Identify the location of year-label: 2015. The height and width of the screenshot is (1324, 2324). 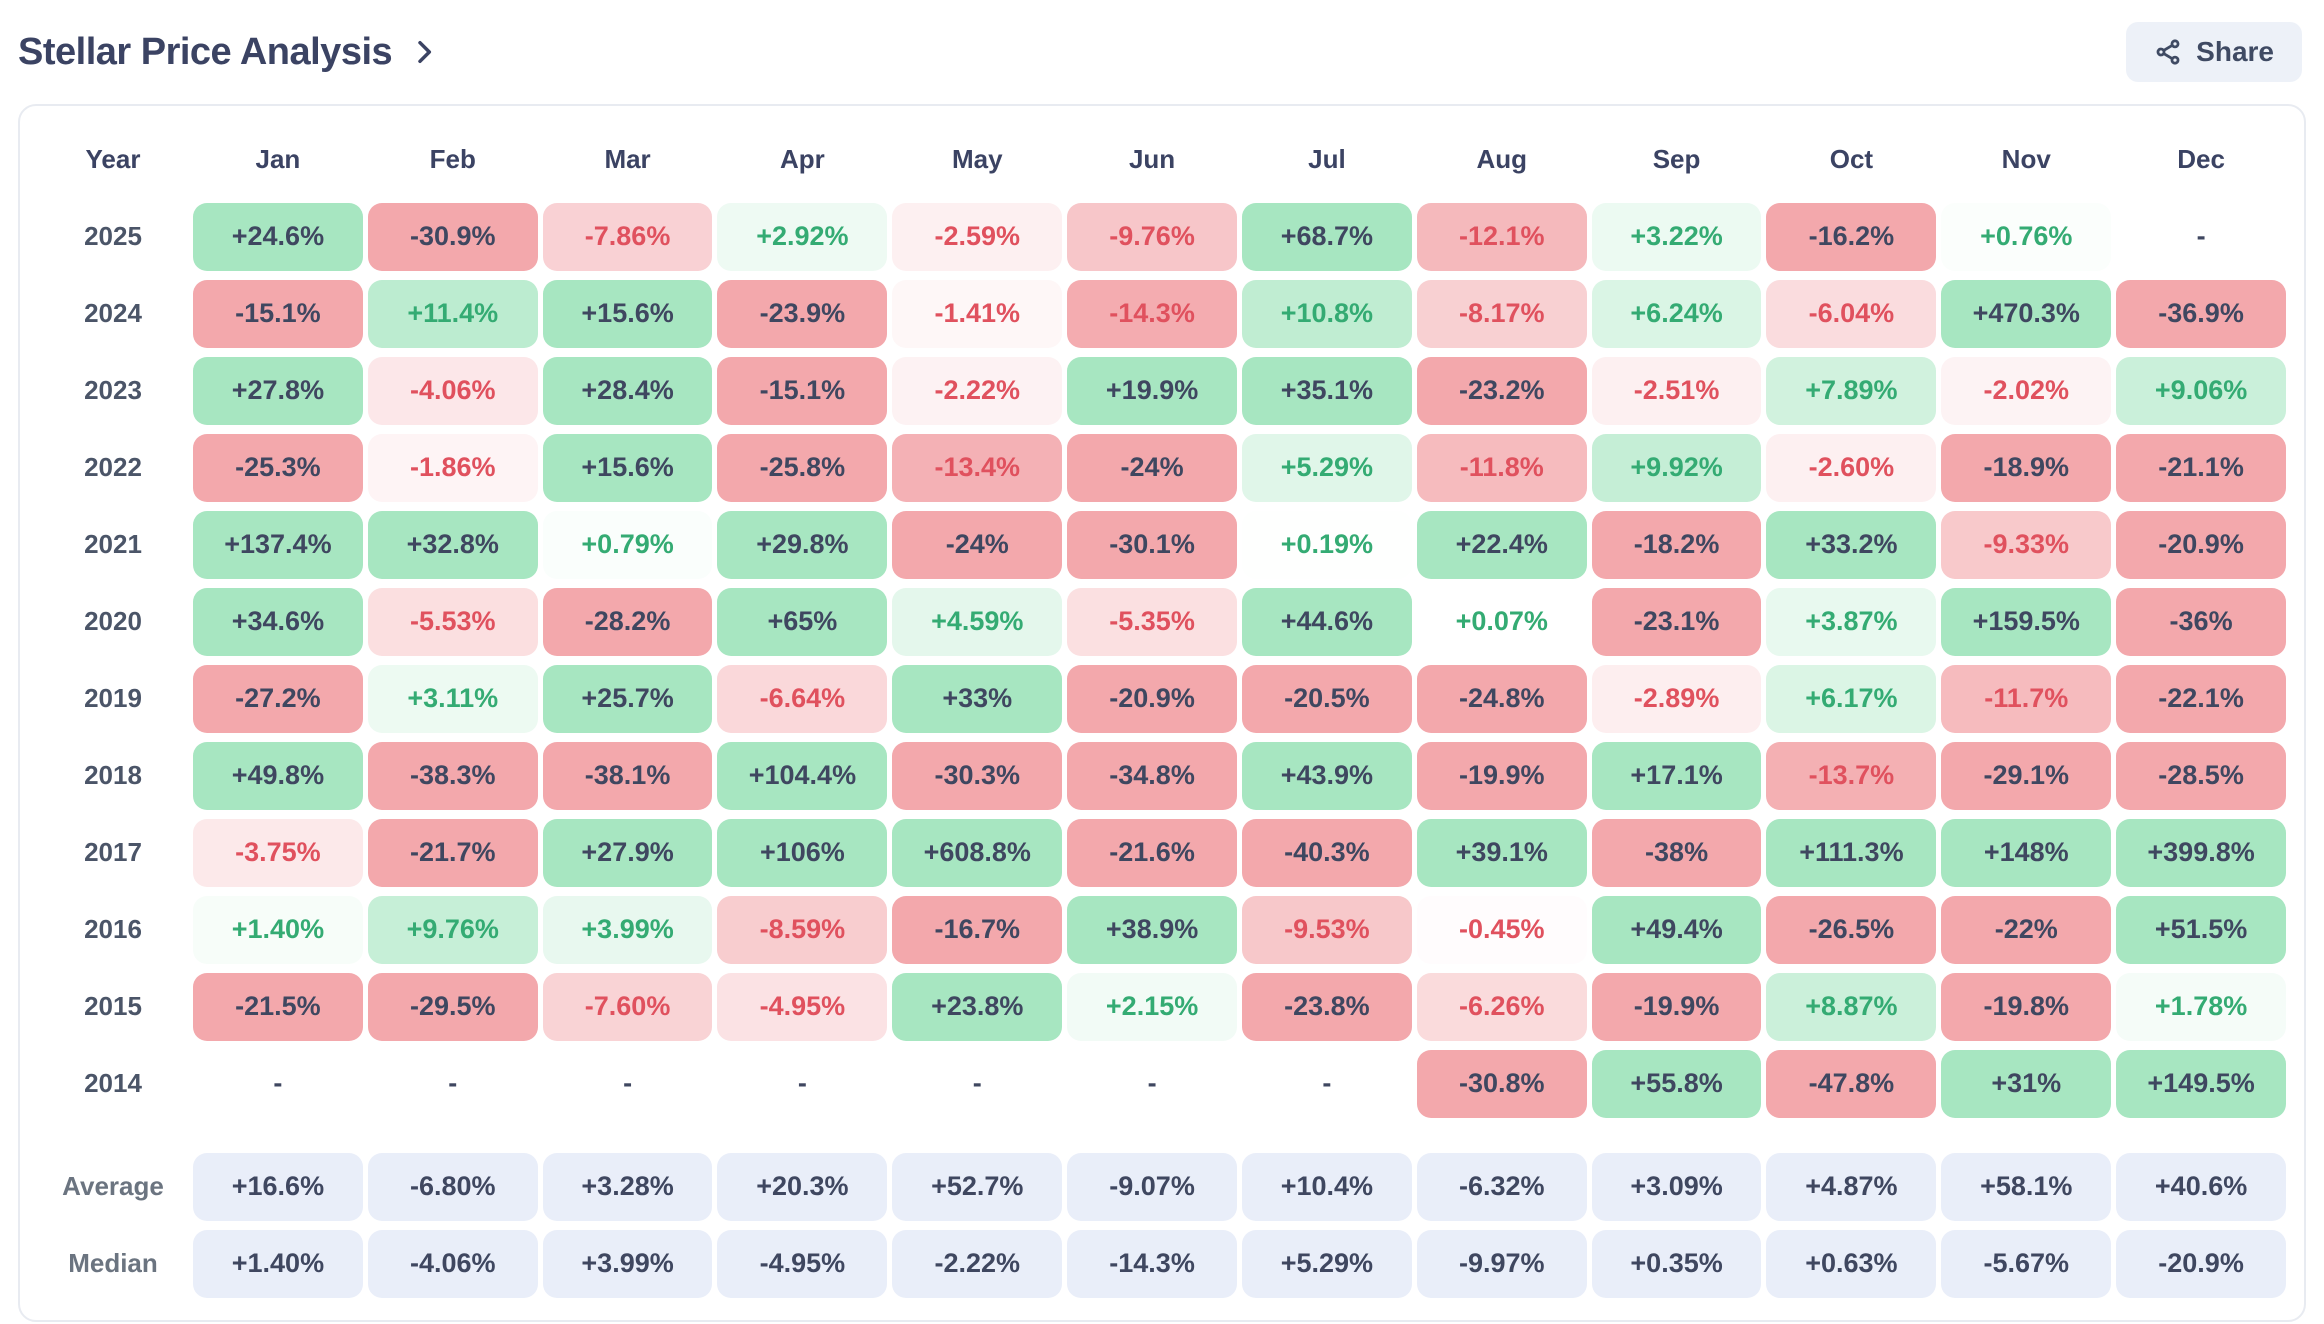
(113, 1006).